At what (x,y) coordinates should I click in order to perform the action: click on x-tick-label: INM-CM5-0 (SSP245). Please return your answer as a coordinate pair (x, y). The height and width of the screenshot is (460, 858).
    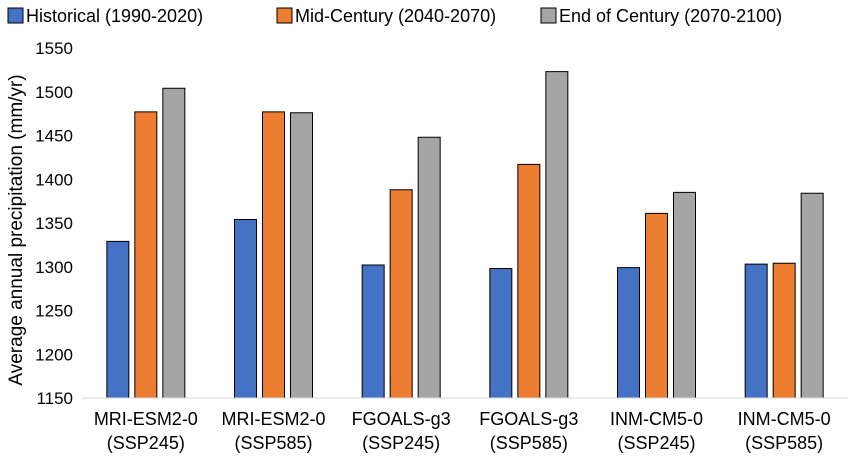
    Looking at the image, I should click on (656, 431).